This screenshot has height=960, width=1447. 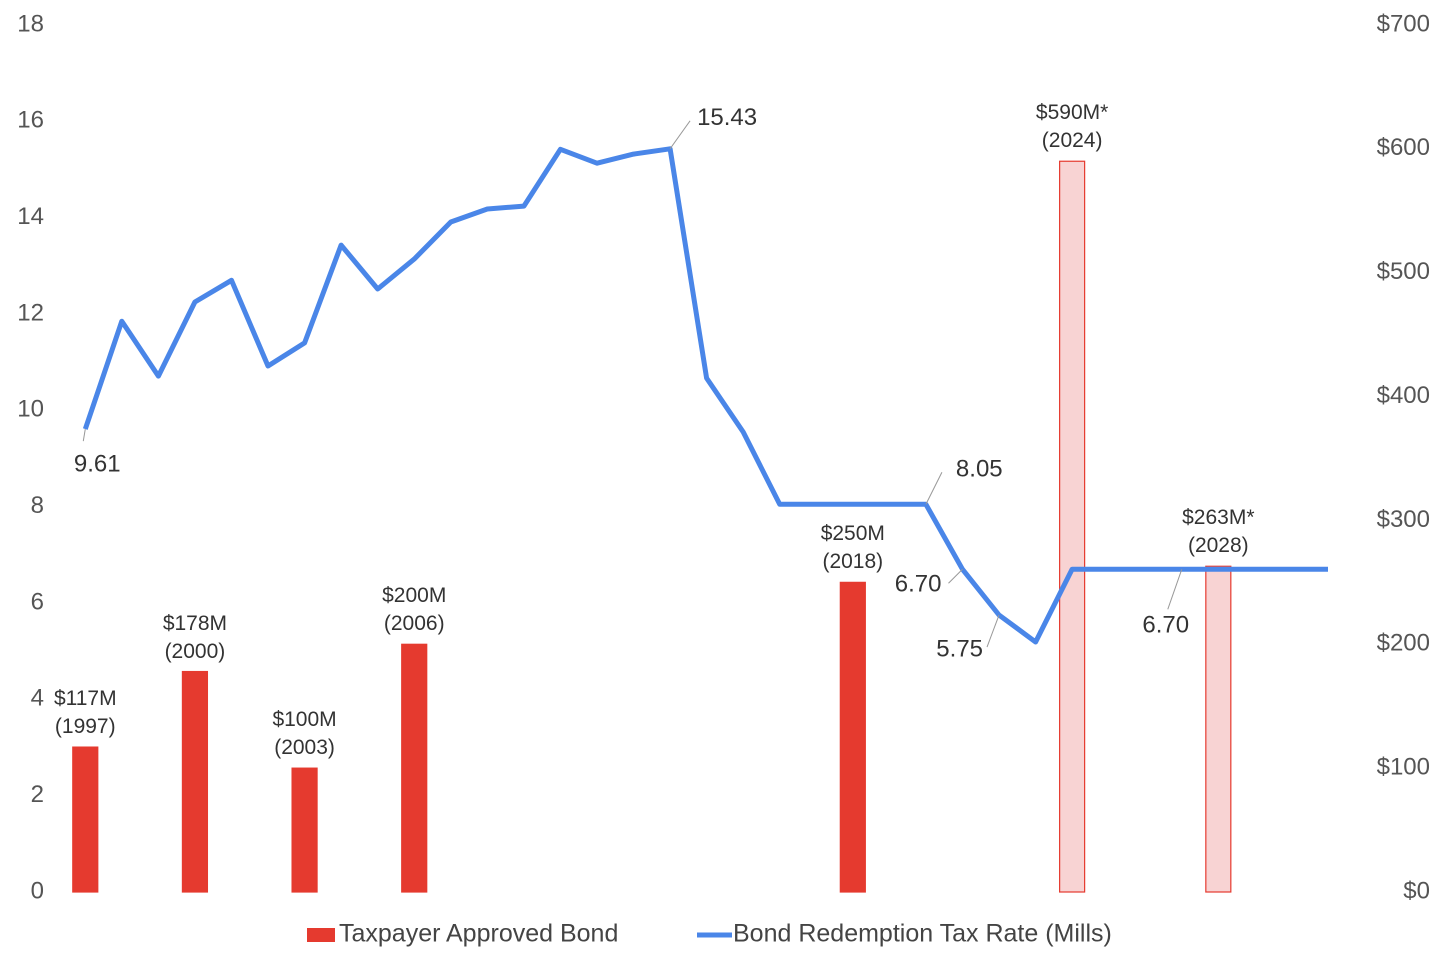 I want to click on bar-label: $200M (2006), so click(x=414, y=610).